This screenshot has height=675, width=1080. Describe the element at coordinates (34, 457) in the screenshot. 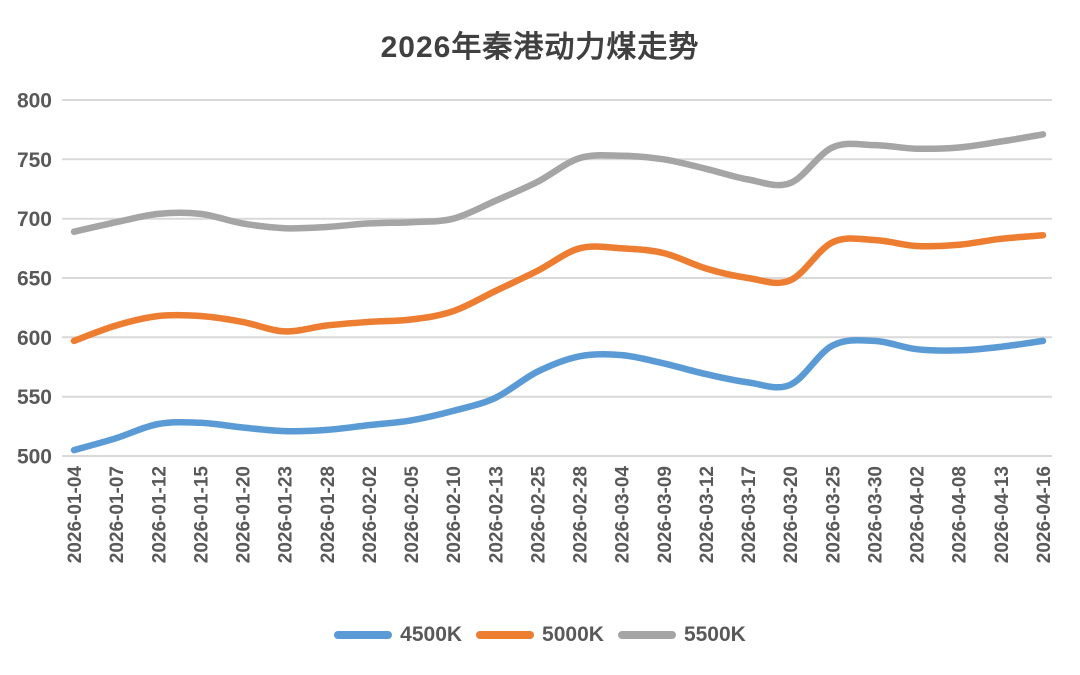

I see `y-tick-label-500: 500` at that location.